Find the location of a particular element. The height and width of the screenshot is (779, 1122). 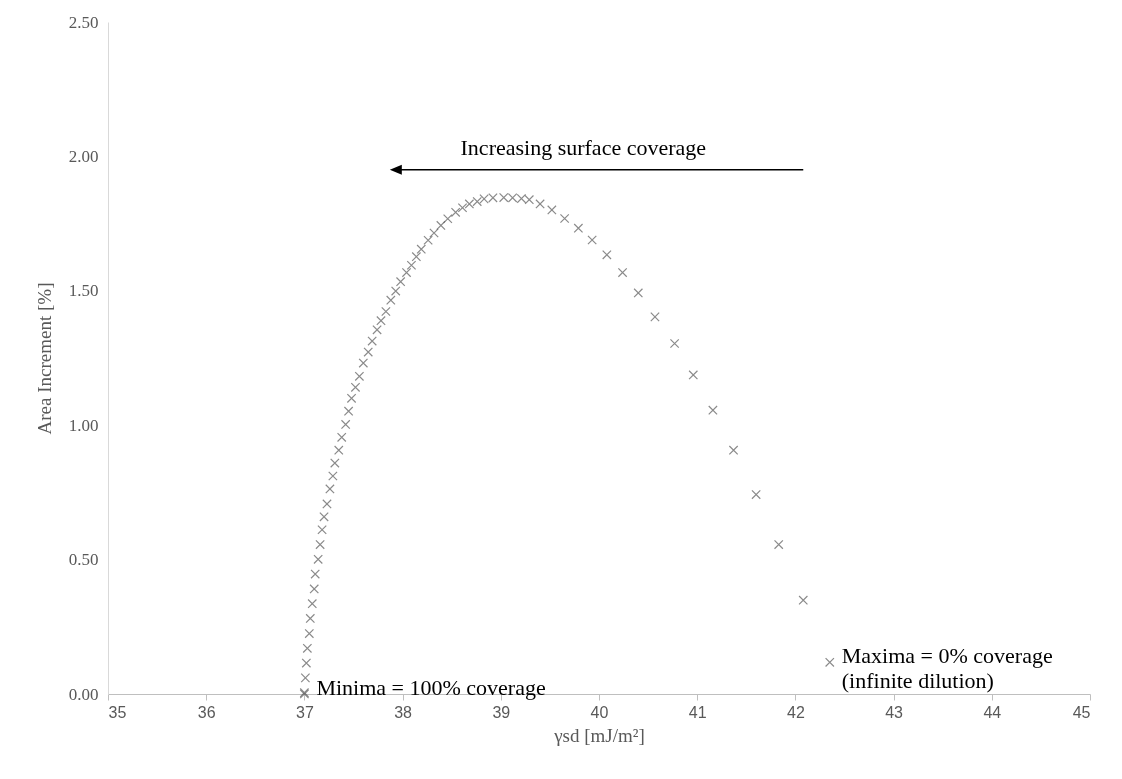

x-tick-label: 42 is located at coordinates (796, 712).